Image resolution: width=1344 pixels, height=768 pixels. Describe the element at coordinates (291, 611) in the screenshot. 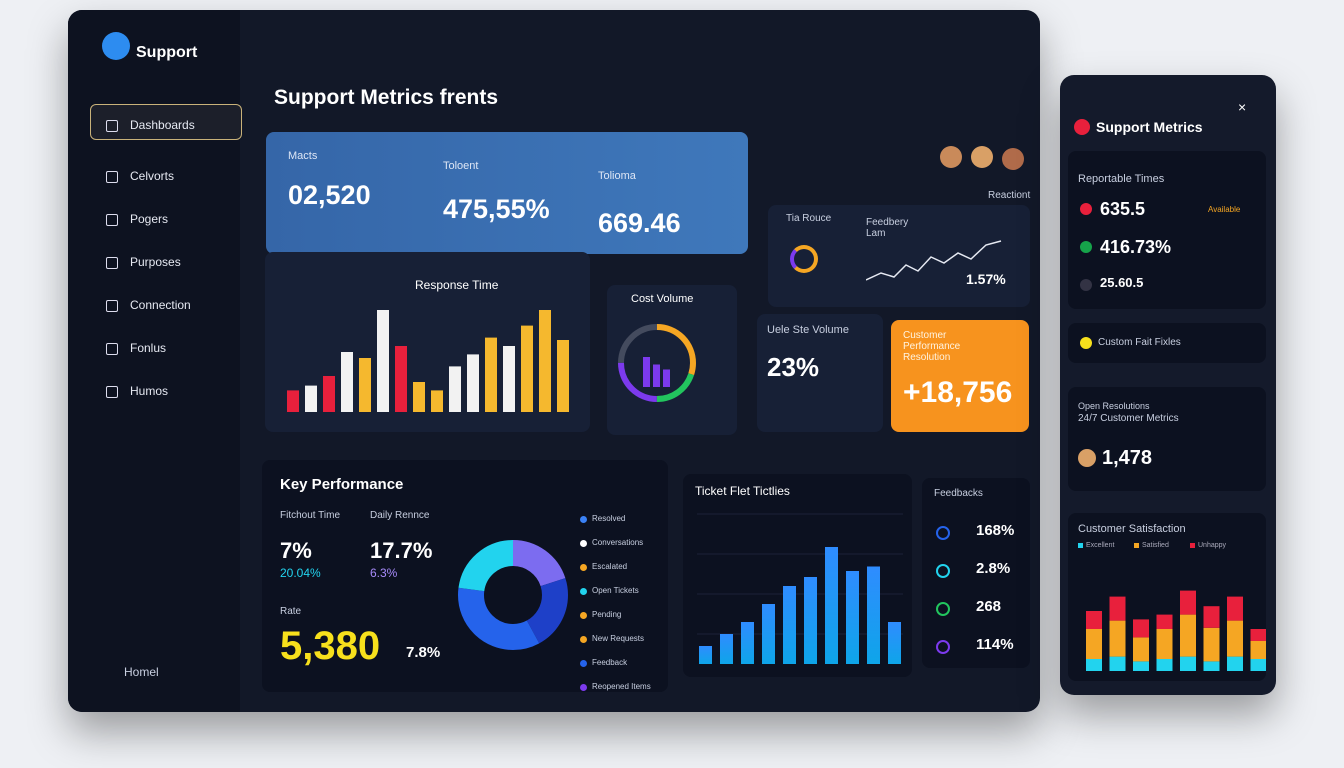

I see `rate-label: Rate` at that location.